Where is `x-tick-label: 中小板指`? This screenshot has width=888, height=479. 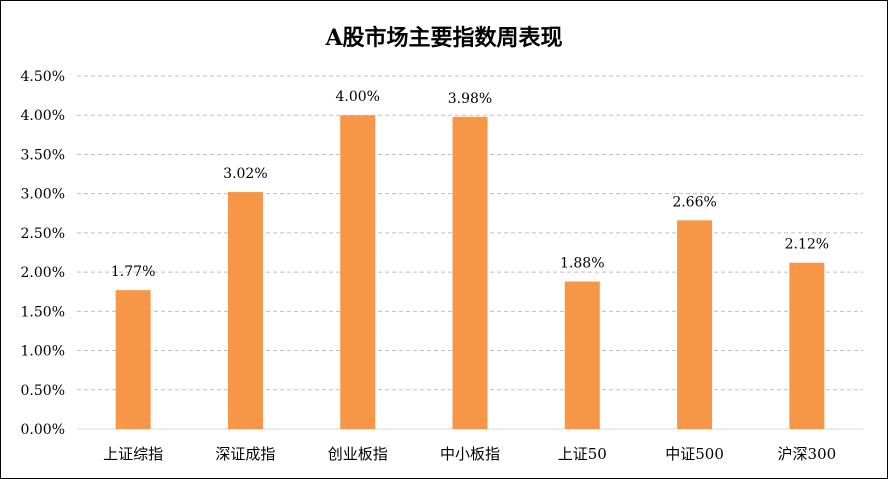
x-tick-label: 中小板指 is located at coordinates (470, 454).